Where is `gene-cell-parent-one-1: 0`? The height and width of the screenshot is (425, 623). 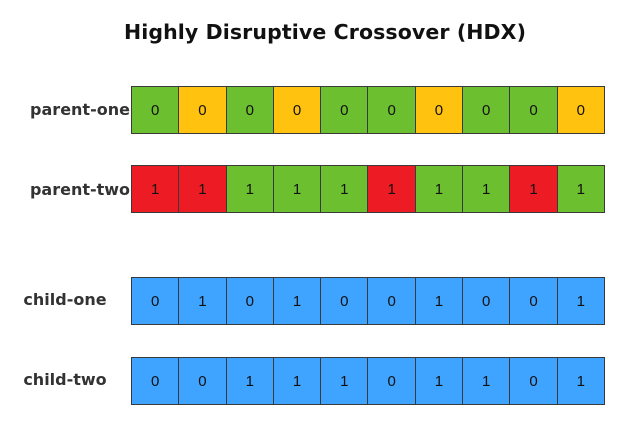 gene-cell-parent-one-1: 0 is located at coordinates (202, 110).